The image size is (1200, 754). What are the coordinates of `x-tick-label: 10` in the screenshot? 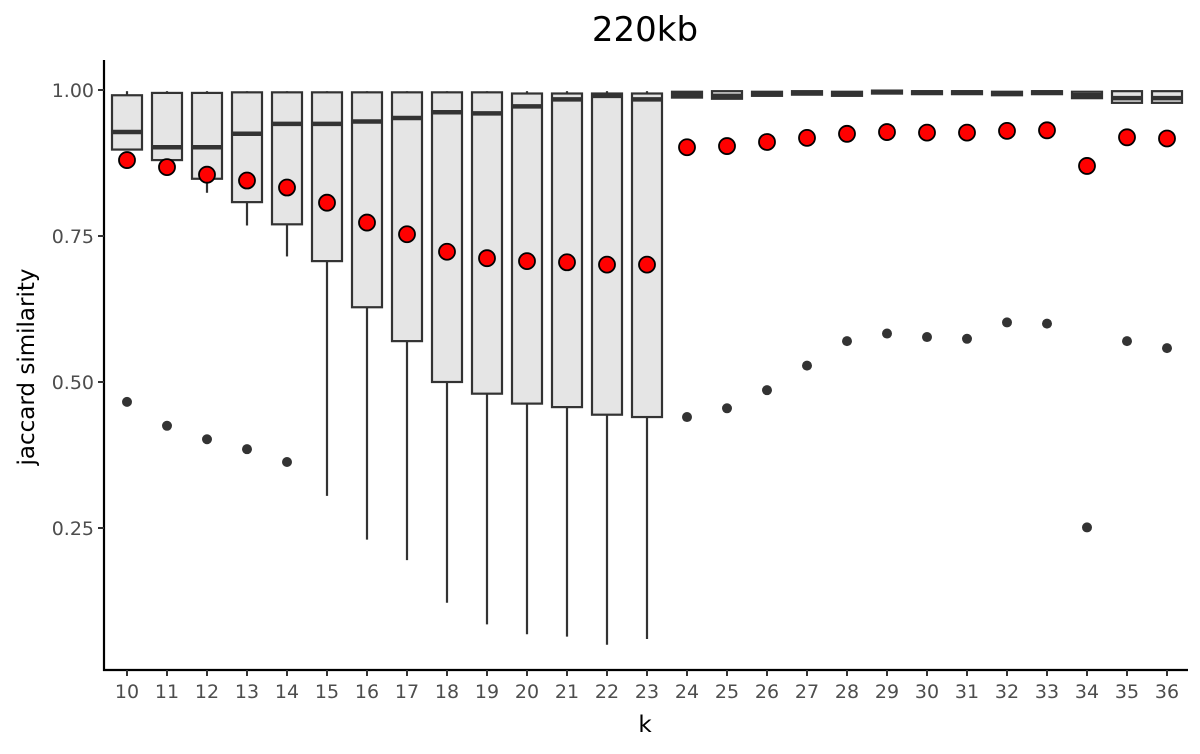 It's located at (127, 692).